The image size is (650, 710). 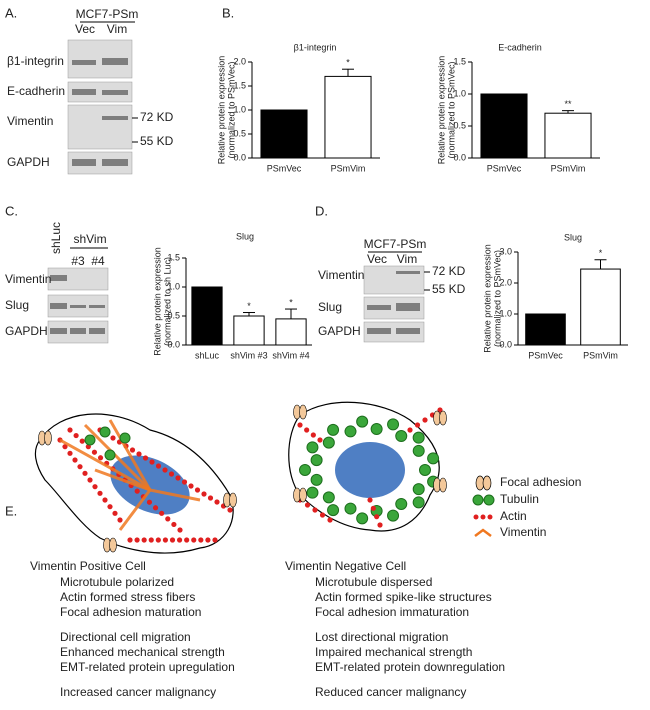 What do you see at coordinates (315, 47) in the screenshot?
I see `chart-title: β1-integrin` at bounding box center [315, 47].